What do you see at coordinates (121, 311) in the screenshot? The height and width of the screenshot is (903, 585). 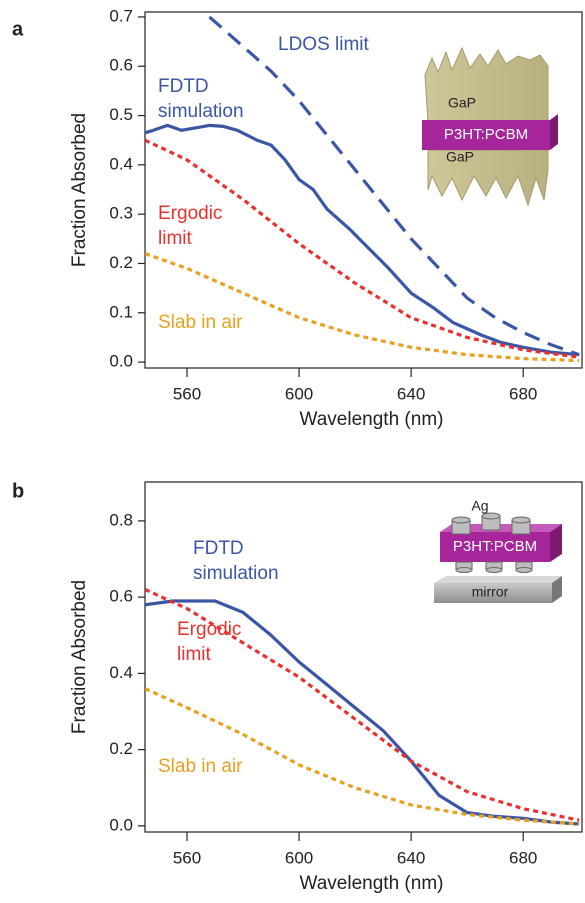 I see `y-tick-label: 0.1` at bounding box center [121, 311].